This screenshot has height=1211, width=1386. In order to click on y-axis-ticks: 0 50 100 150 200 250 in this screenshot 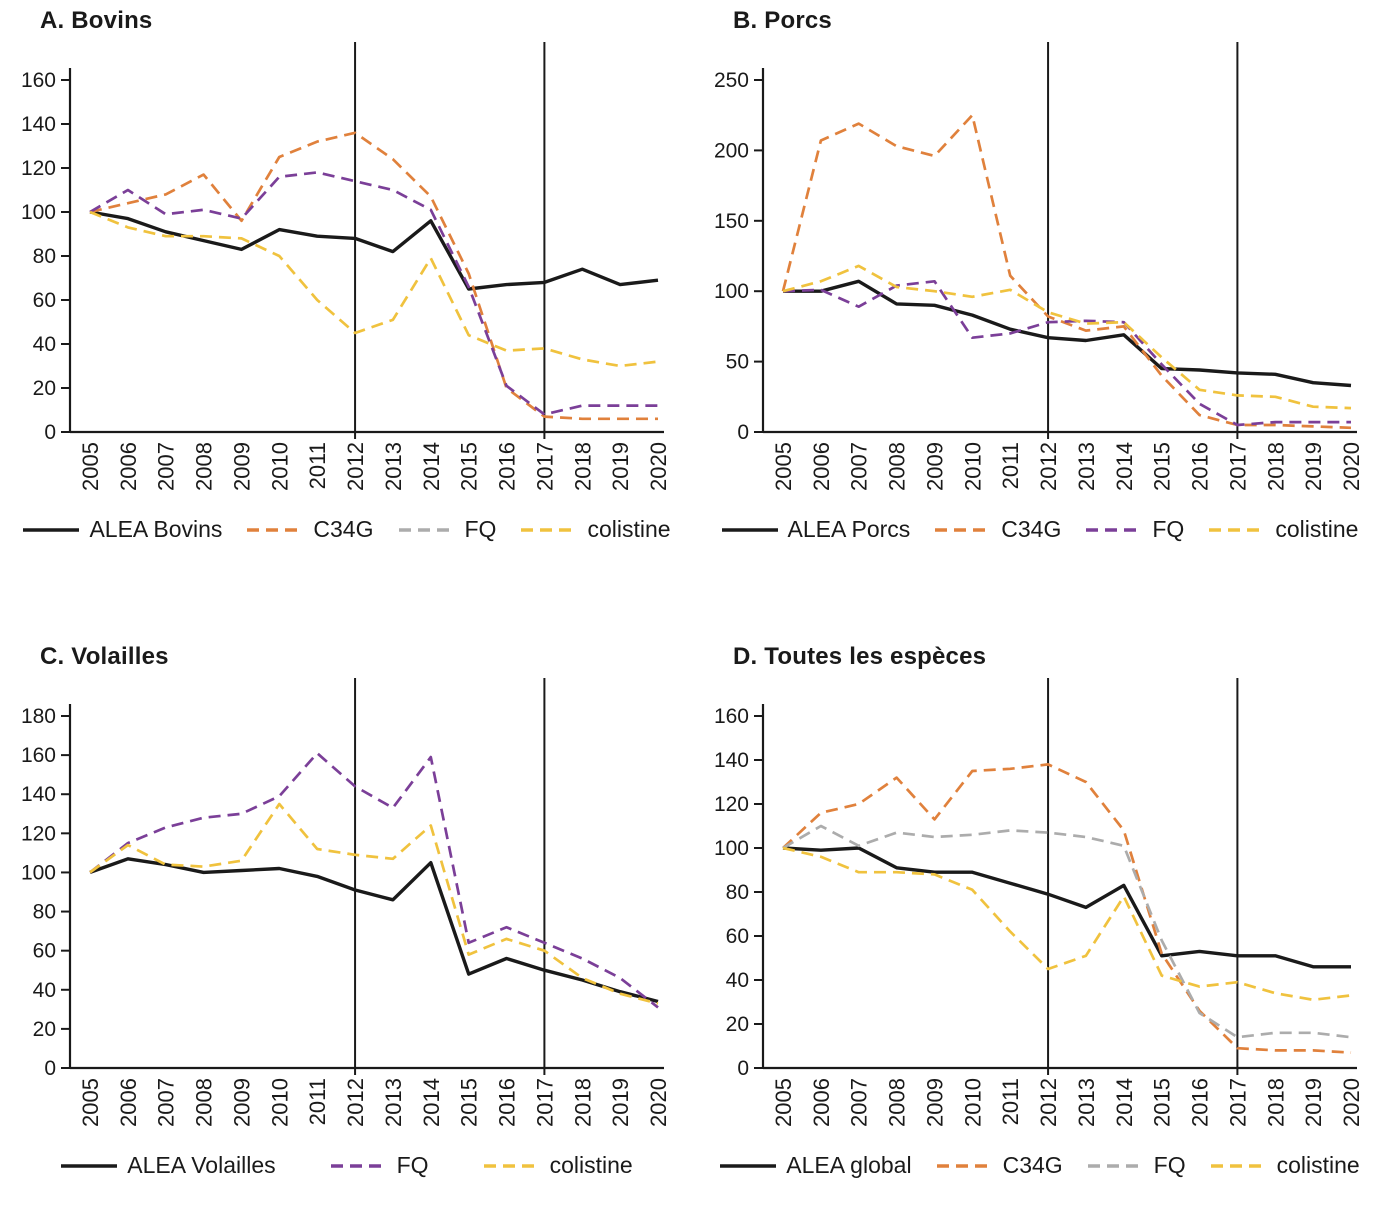, I will do `click(738, 256)`.